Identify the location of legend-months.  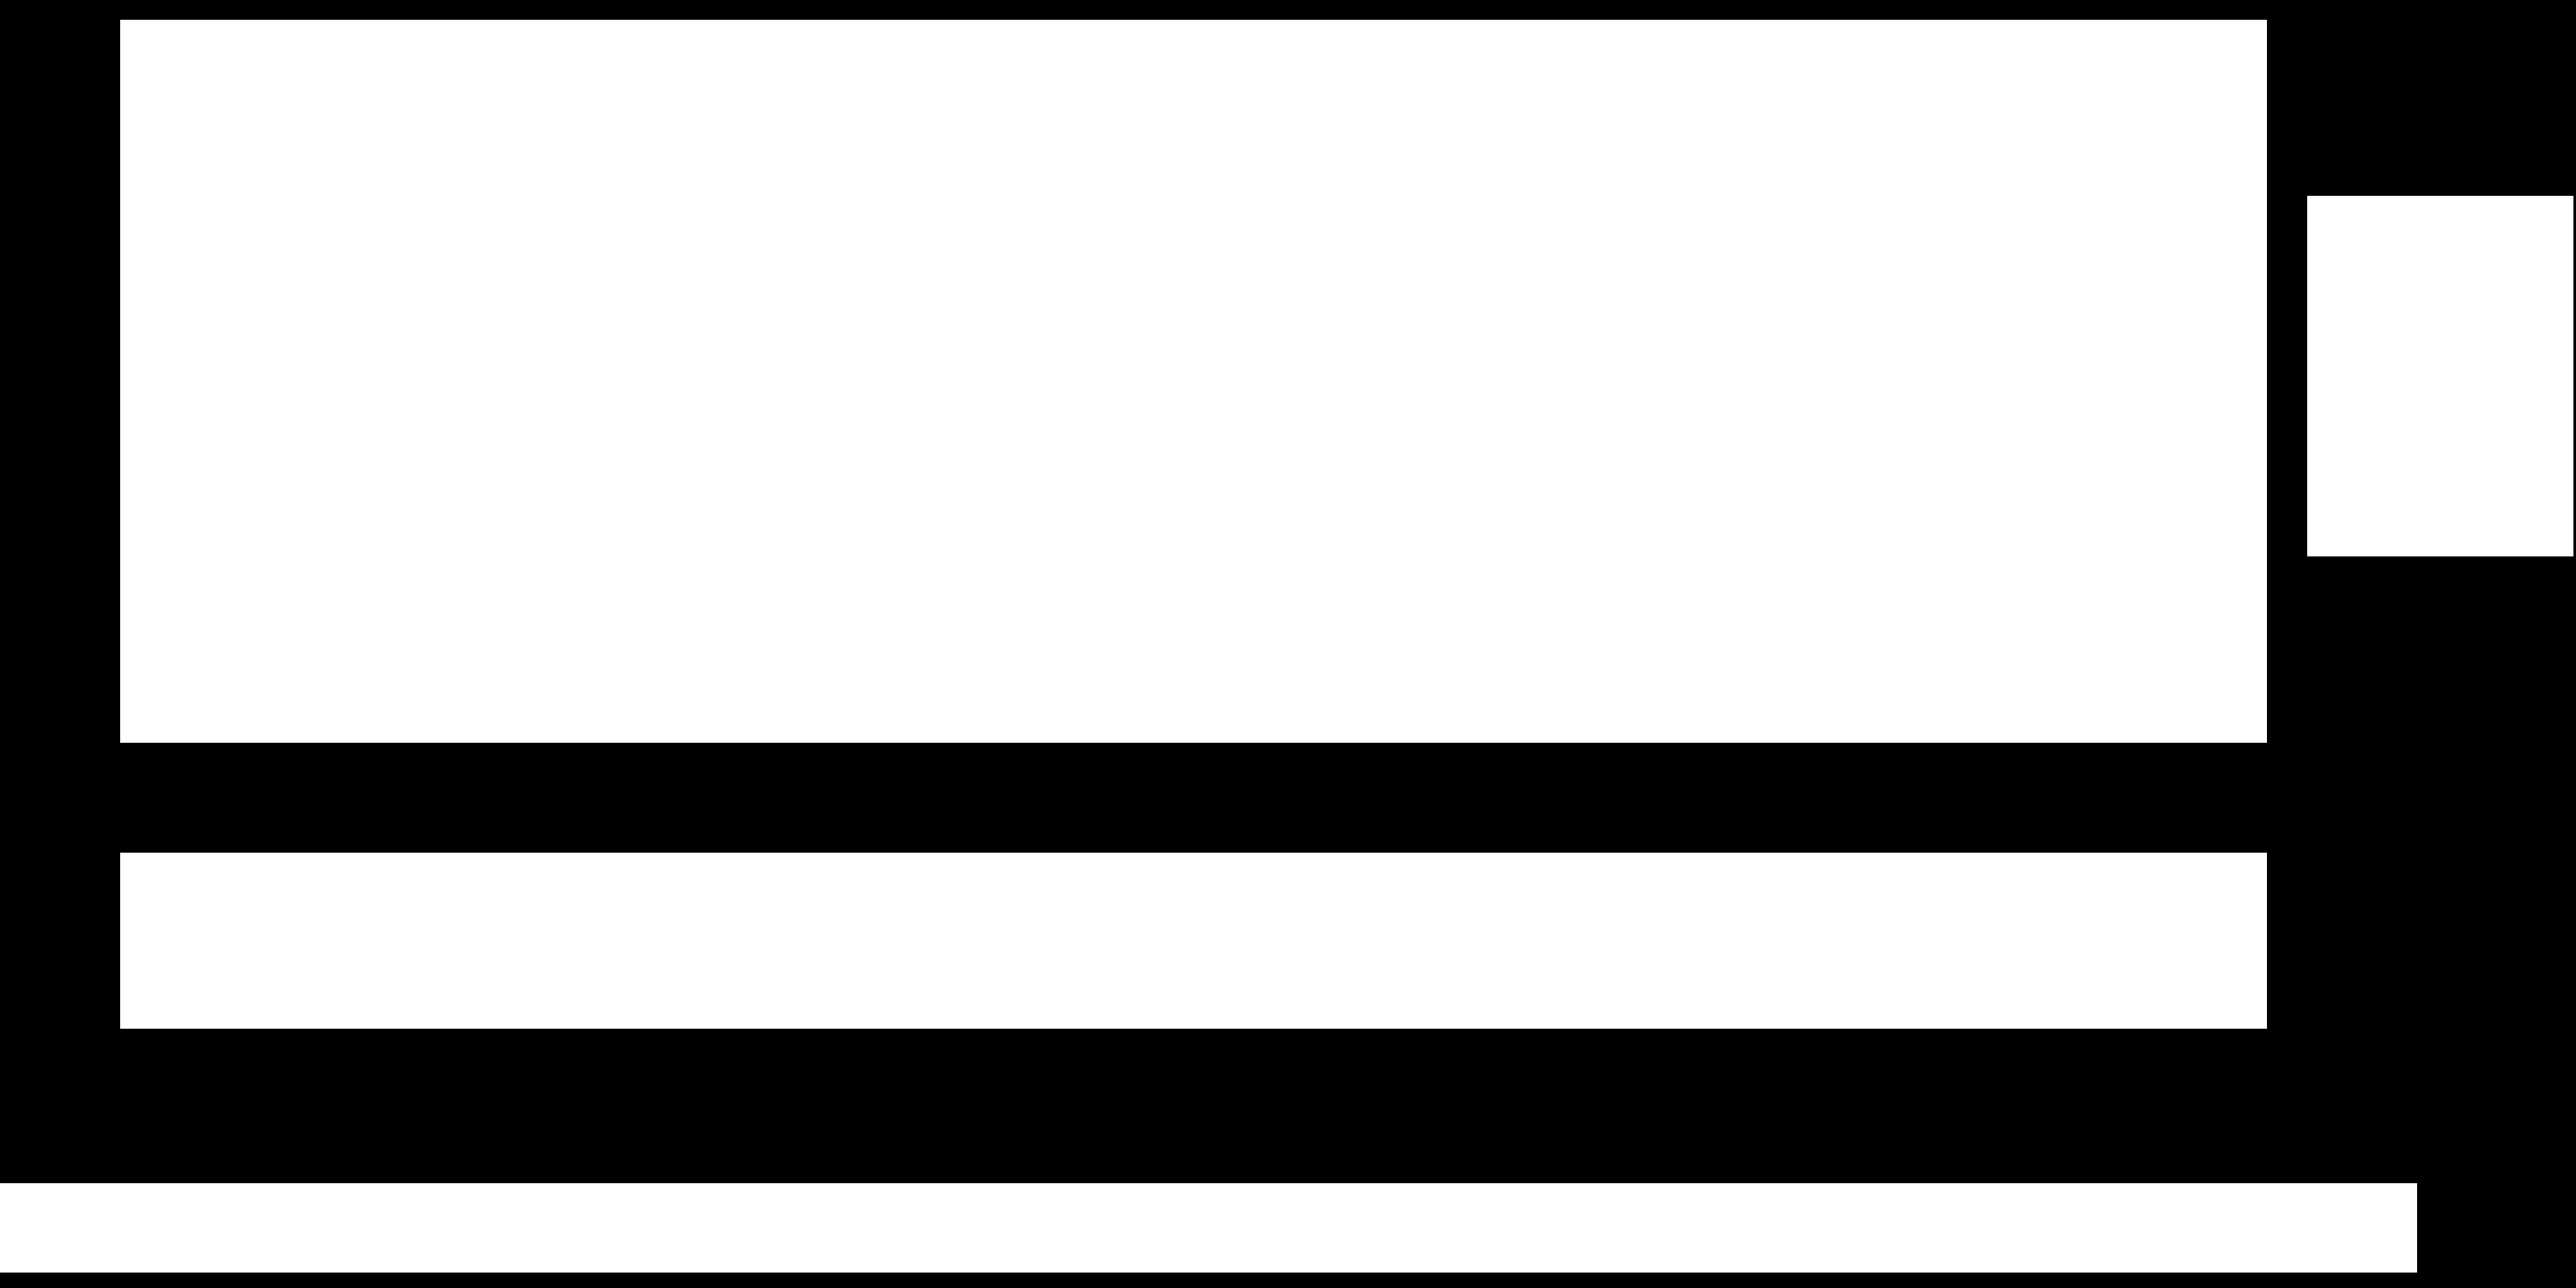
(2440, 376).